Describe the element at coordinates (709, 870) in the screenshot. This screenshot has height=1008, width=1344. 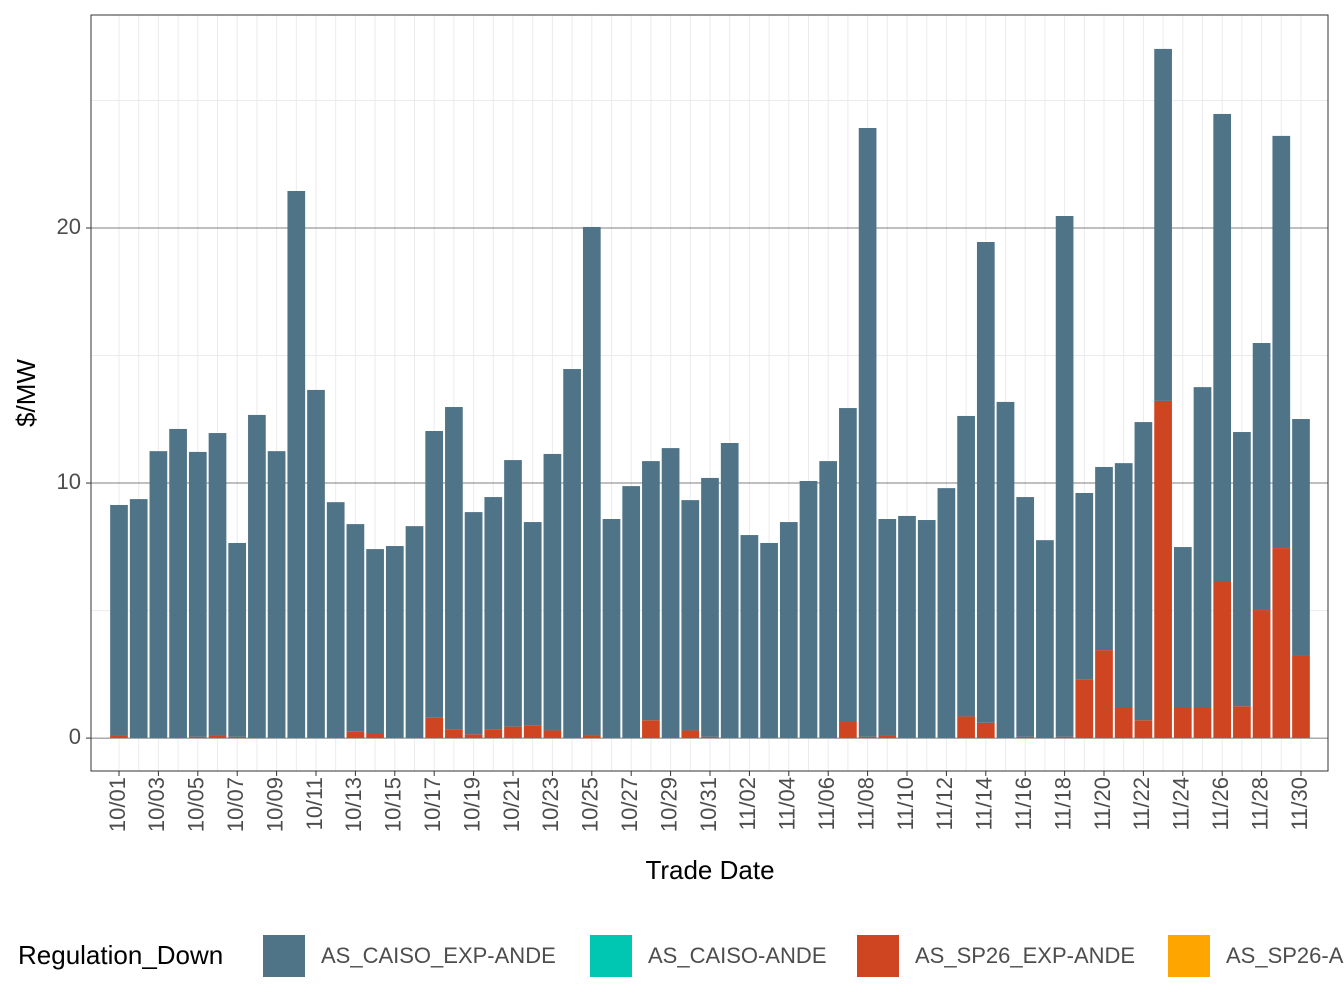
I see `x-axis-label: Trade Date` at that location.